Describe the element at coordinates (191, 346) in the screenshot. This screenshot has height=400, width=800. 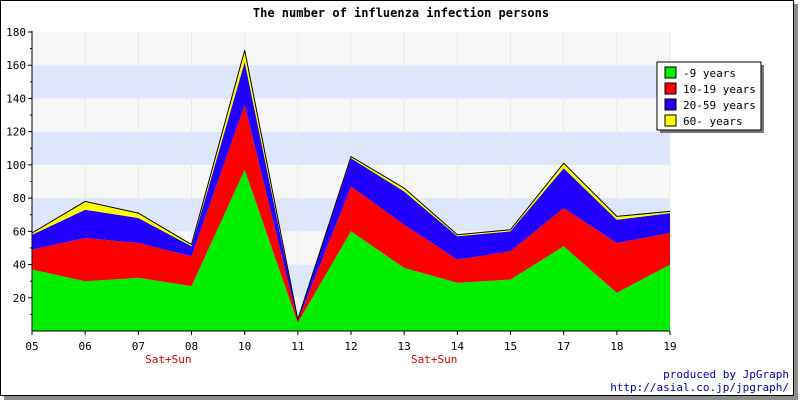
I see `x-tick-label: 08` at that location.